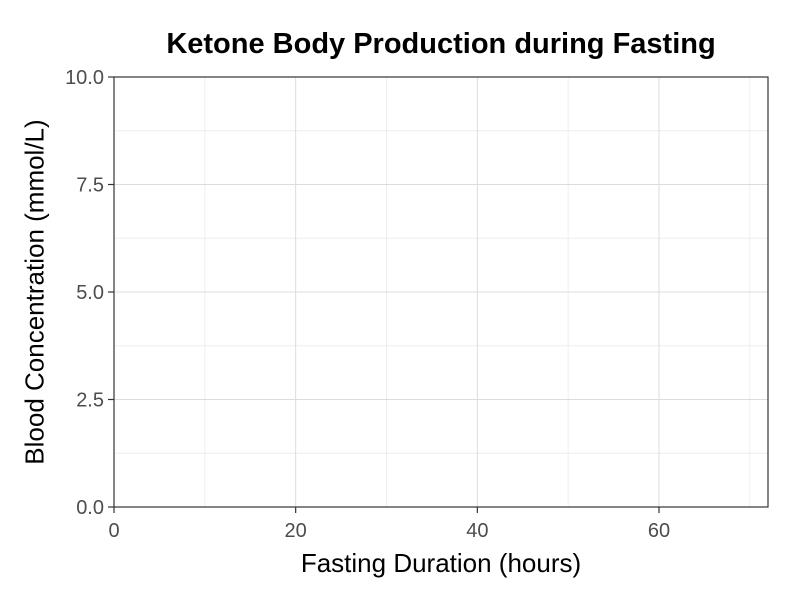 The image size is (800, 600). Describe the element at coordinates (113, 531) in the screenshot. I see `x-tick-label: 0` at that location.